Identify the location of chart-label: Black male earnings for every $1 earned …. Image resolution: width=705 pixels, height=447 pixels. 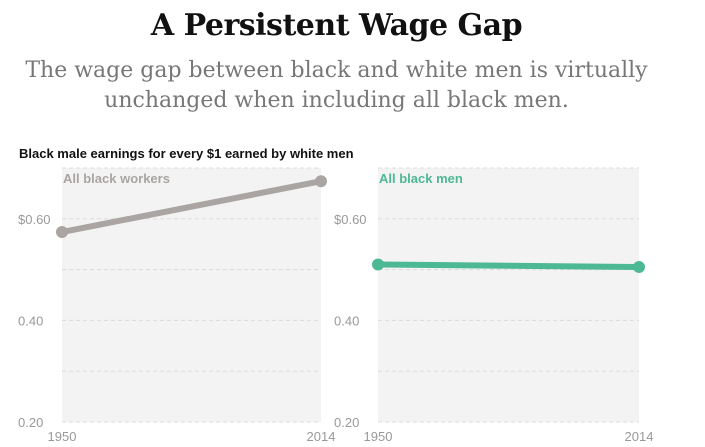
(186, 153).